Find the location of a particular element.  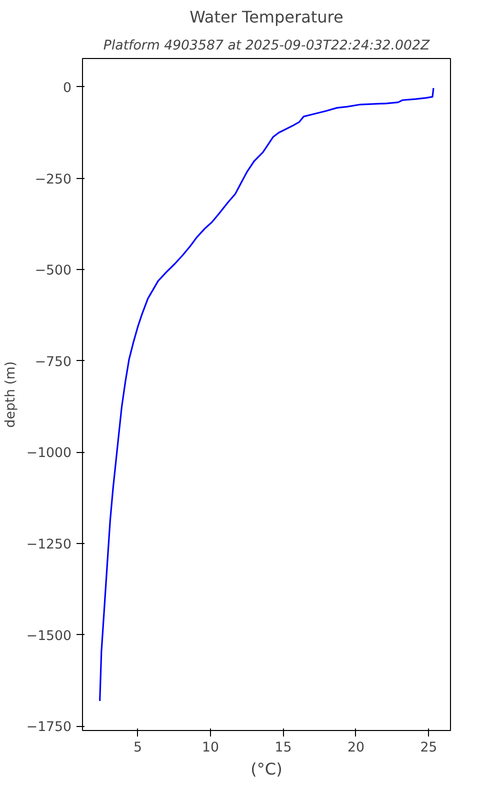

y-tick-label: −750 is located at coordinates (53, 362).